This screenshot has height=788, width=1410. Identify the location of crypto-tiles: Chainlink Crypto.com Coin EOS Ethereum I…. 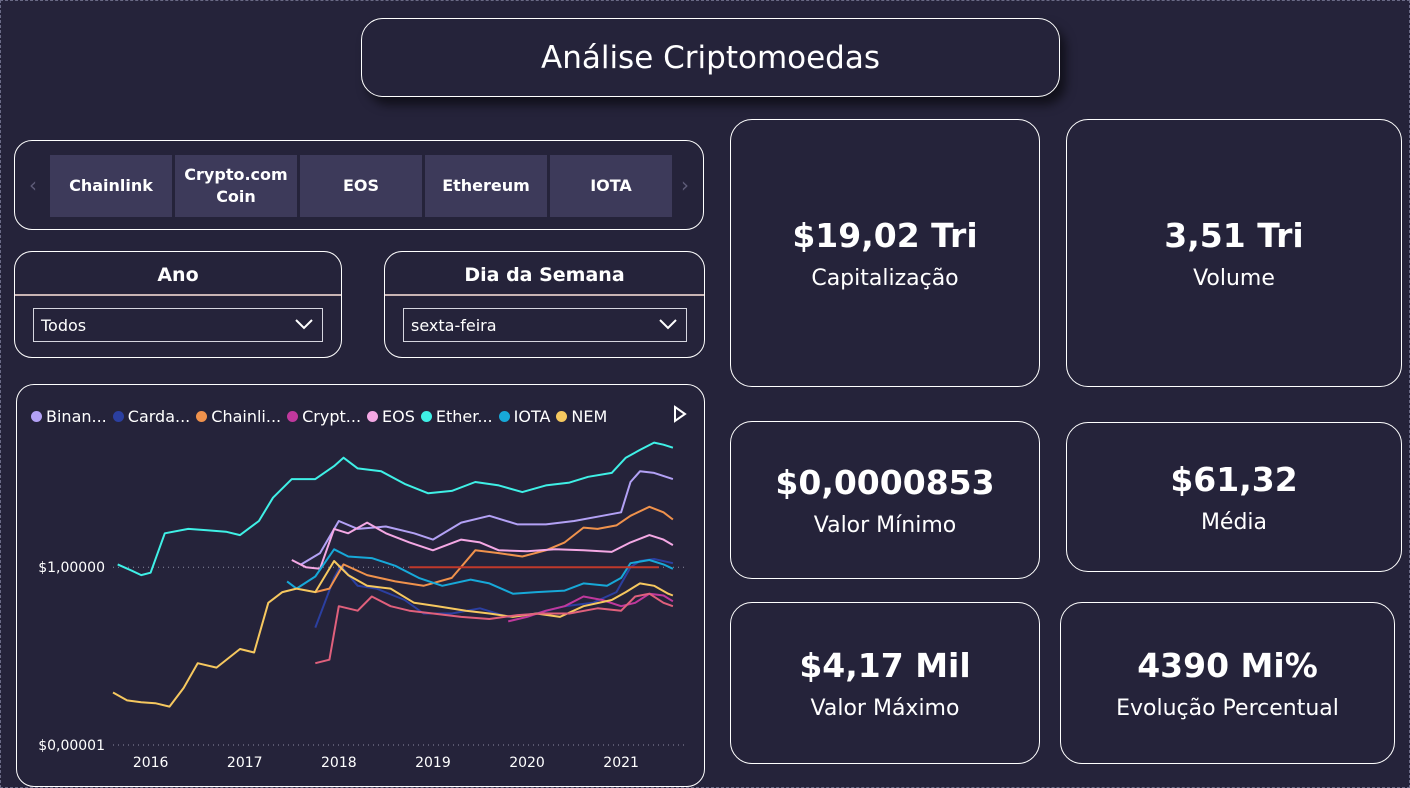
(361, 186).